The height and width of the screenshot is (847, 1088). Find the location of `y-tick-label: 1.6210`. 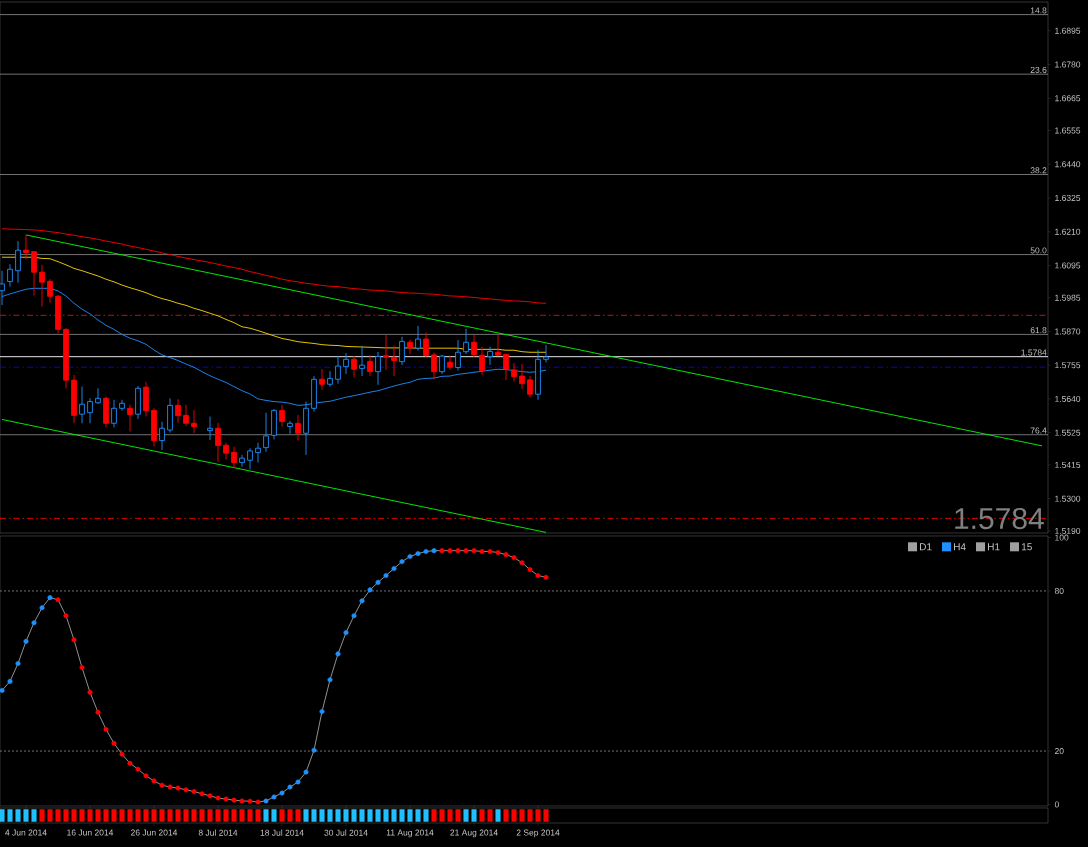

y-tick-label: 1.6210 is located at coordinates (1068, 231).